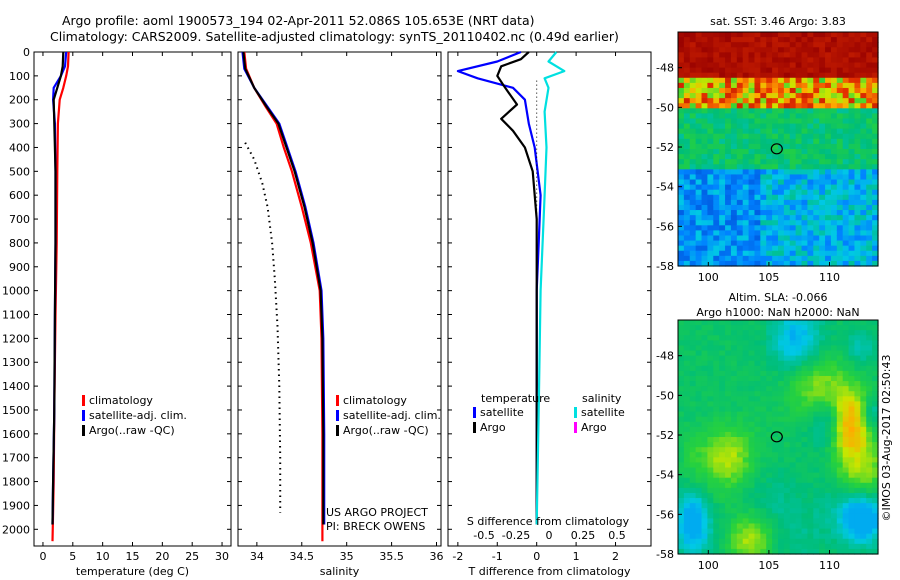 This screenshot has height=580, width=900. I want to click on legend-title: temperature, so click(515, 398).